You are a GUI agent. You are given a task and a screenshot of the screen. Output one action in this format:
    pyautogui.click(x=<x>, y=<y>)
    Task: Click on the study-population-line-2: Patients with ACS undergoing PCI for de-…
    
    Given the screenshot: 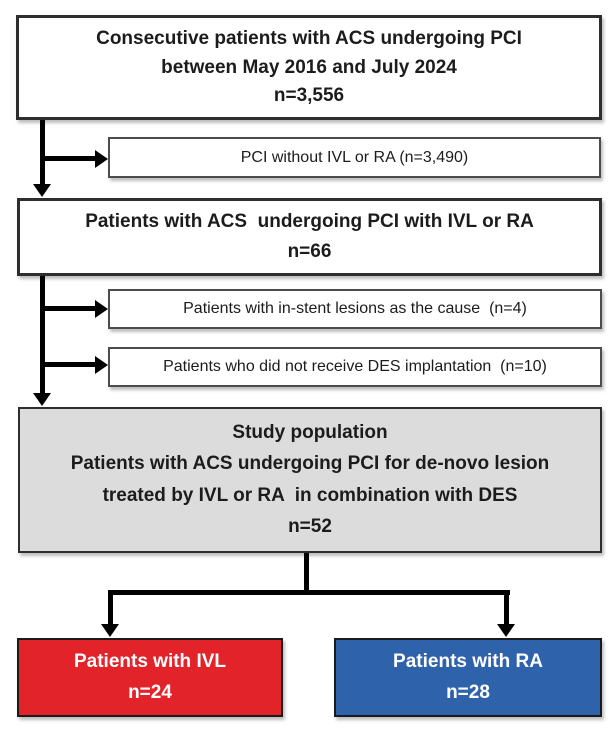 What is the action you would take?
    pyautogui.click(x=310, y=464)
    